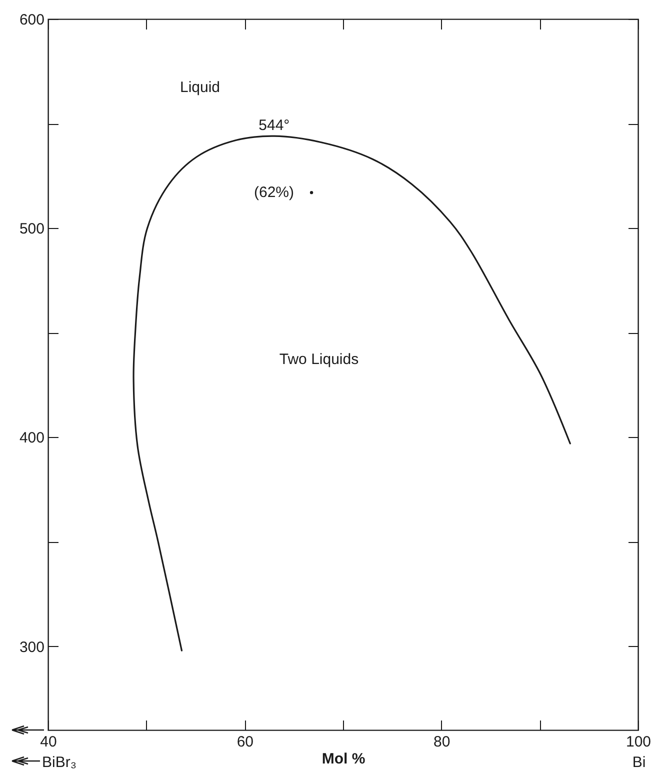  What do you see at coordinates (31, 438) in the screenshot?
I see `y-tick-label: 400` at bounding box center [31, 438].